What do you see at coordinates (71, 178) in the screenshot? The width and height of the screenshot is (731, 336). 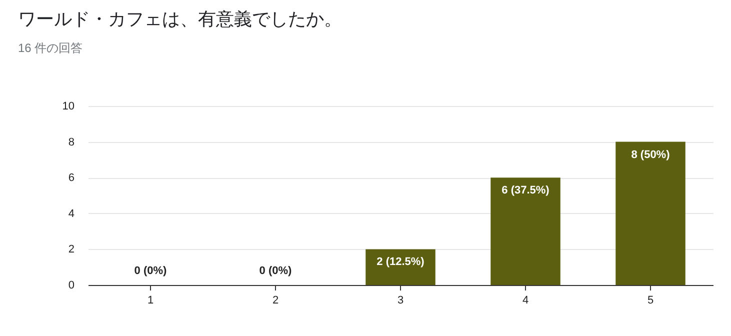 I see `y-tick-label: 6` at bounding box center [71, 178].